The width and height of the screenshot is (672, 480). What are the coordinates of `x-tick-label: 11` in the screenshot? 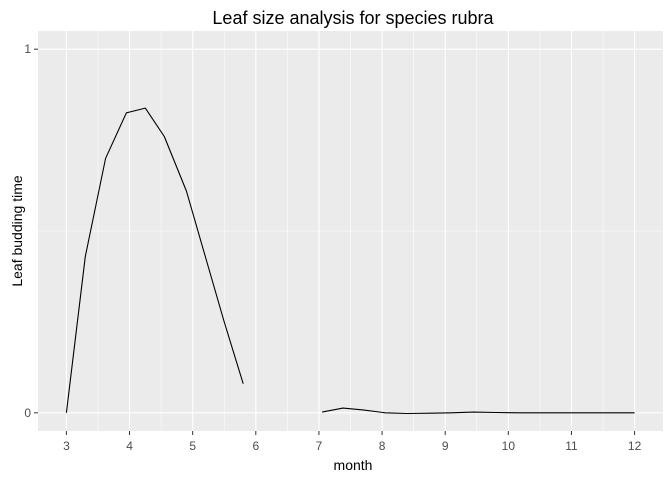 It's located at (571, 446).